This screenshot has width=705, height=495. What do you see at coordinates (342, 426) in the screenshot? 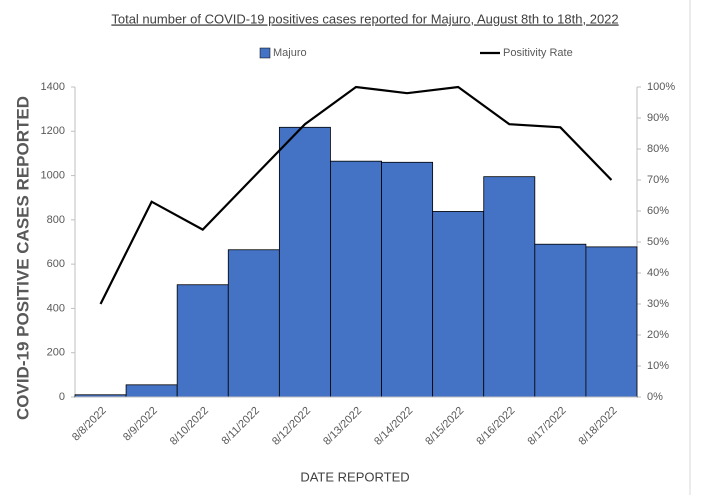
I see `x-tick-label: 8/13/2022` at bounding box center [342, 426].